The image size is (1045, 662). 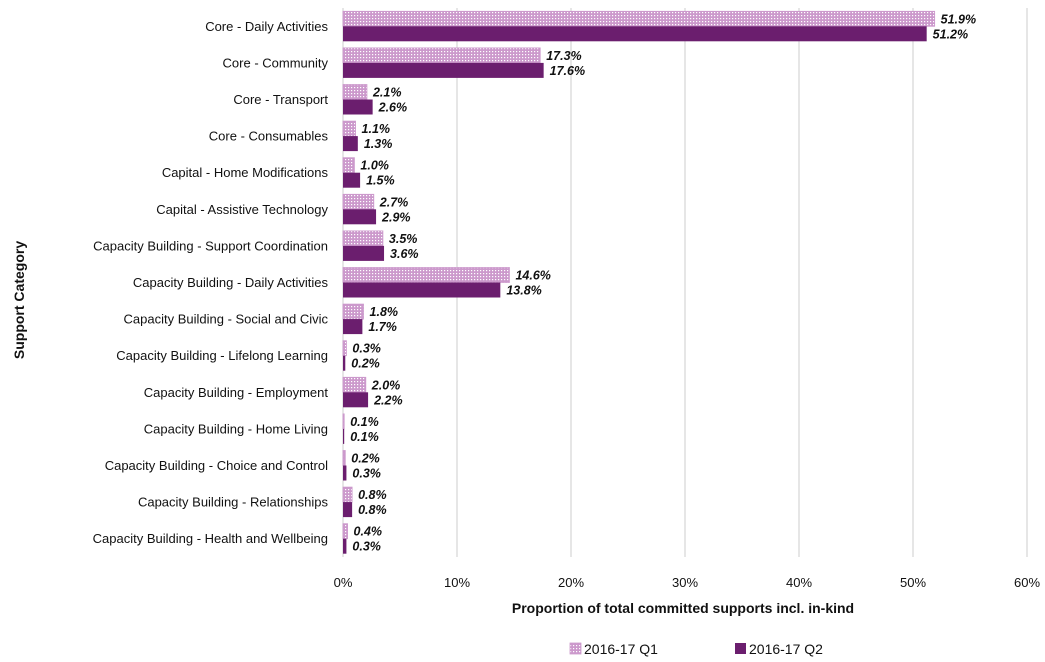 What do you see at coordinates (1027, 582) in the screenshot?
I see `x-tick-label: 60%` at bounding box center [1027, 582].